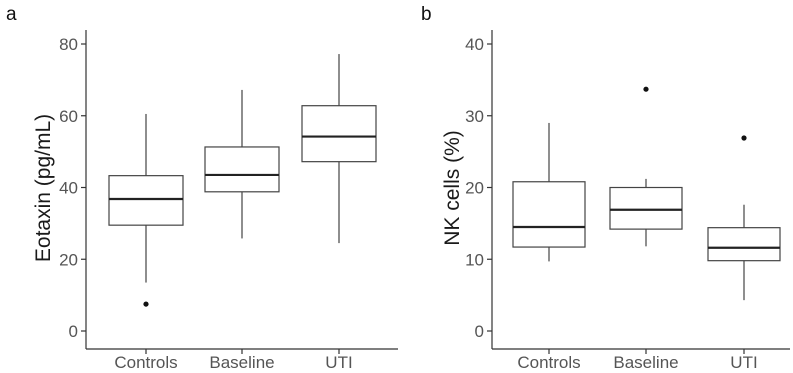 Image resolution: width=793 pixels, height=373 pixels. I want to click on y-axis-title: NK cells (%), so click(452, 188).